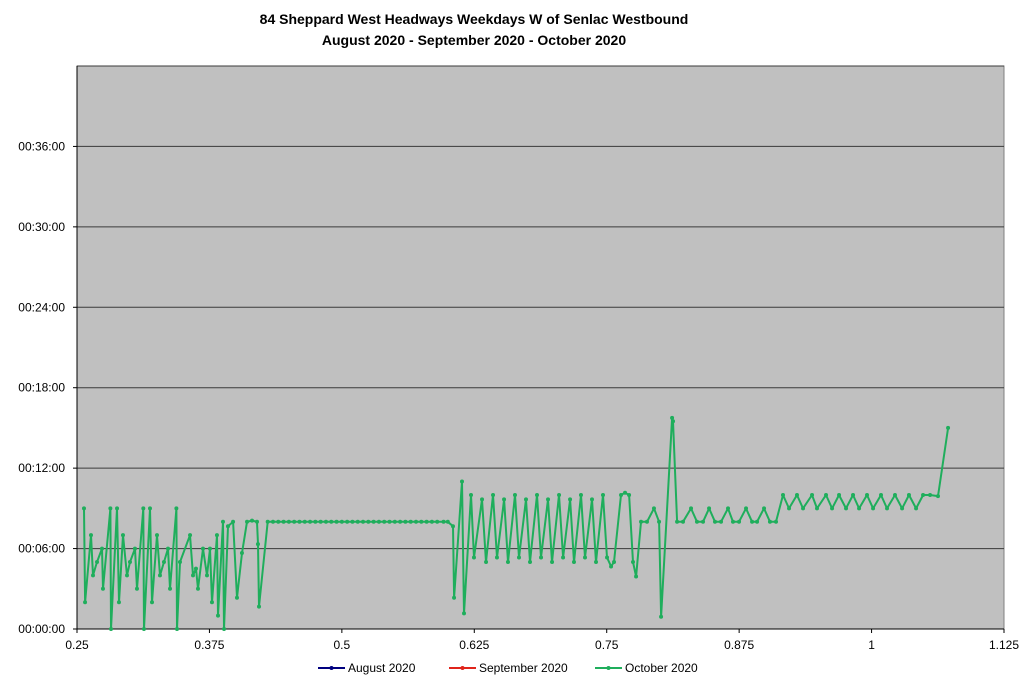 Image resolution: width=1024 pixels, height=678 pixels. I want to click on y-tick-label: 00:36:00, so click(41, 146).